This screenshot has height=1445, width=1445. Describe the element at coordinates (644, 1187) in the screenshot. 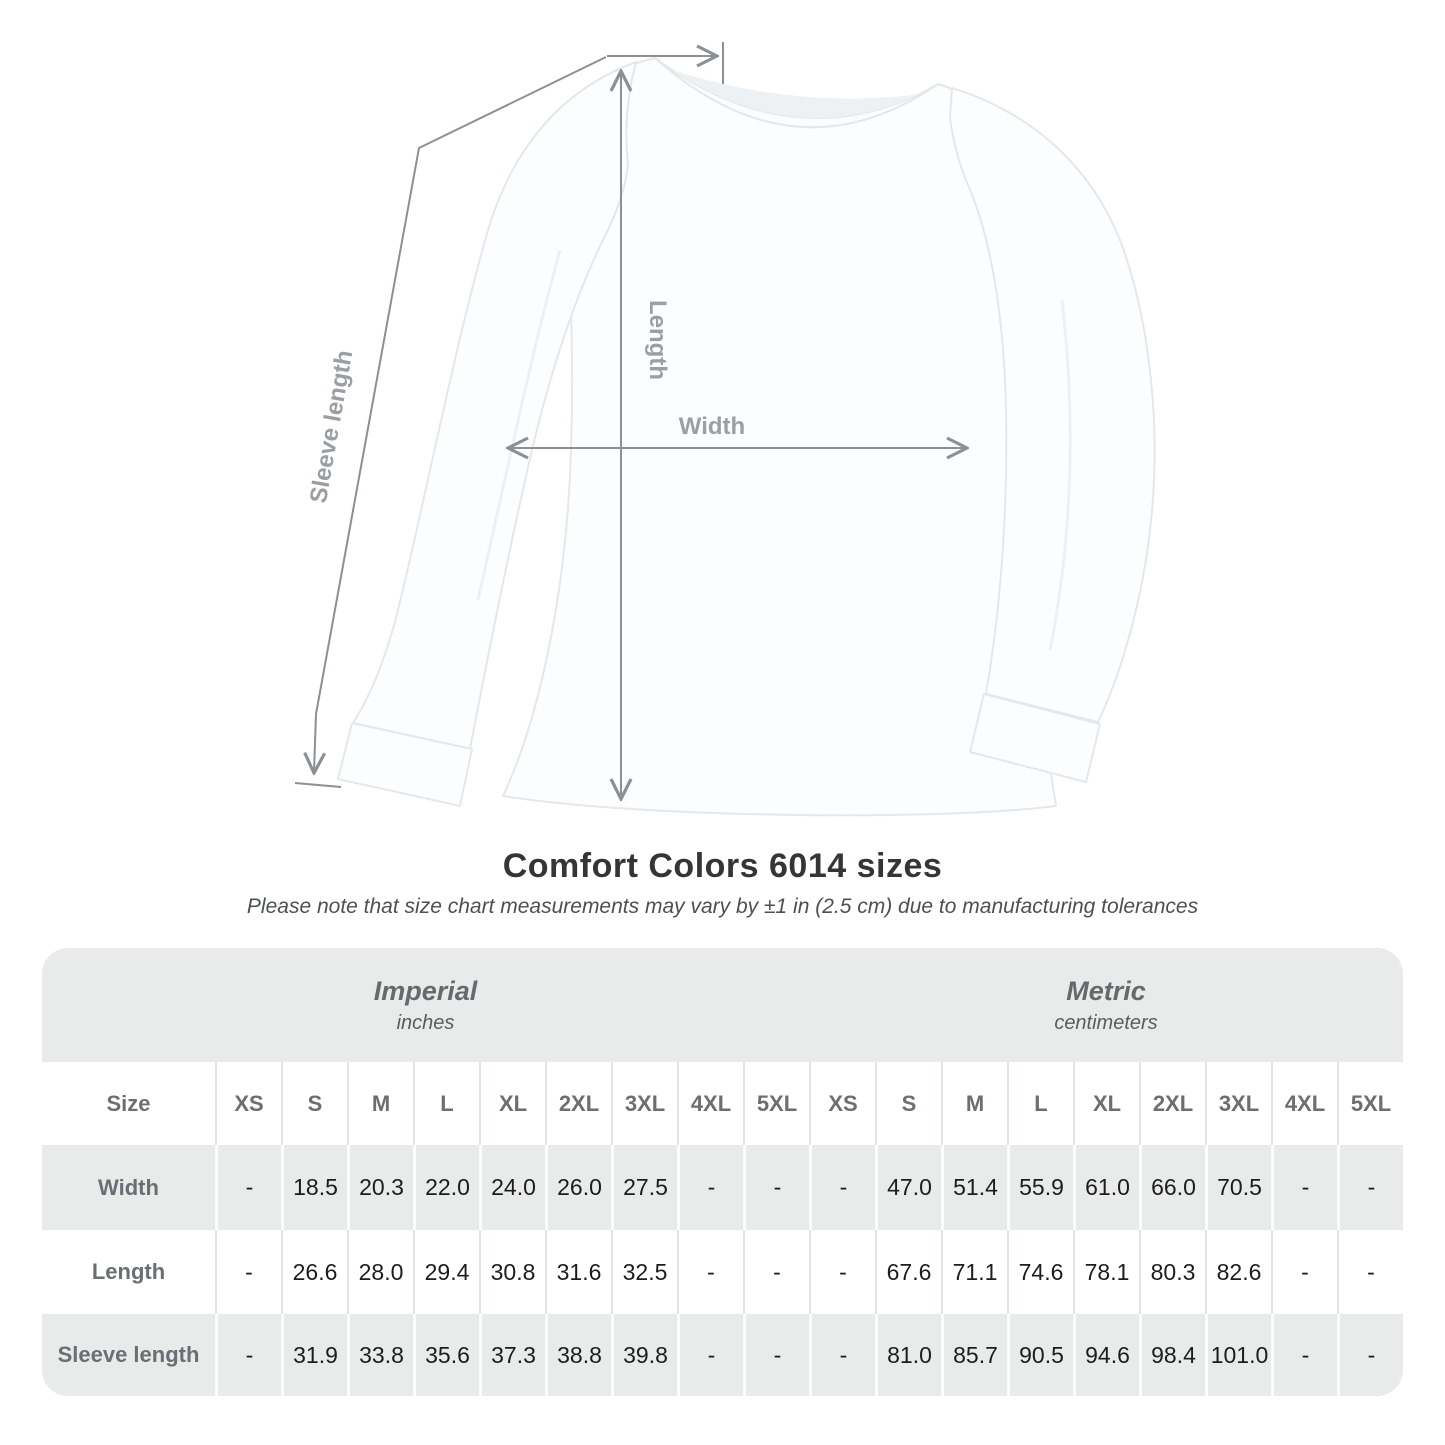

I see `data-cell: 27.5` at that location.